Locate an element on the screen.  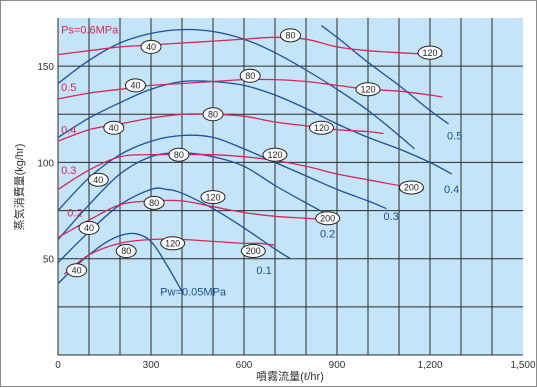
pw-curve-0.2 is located at coordinates (194, 196).